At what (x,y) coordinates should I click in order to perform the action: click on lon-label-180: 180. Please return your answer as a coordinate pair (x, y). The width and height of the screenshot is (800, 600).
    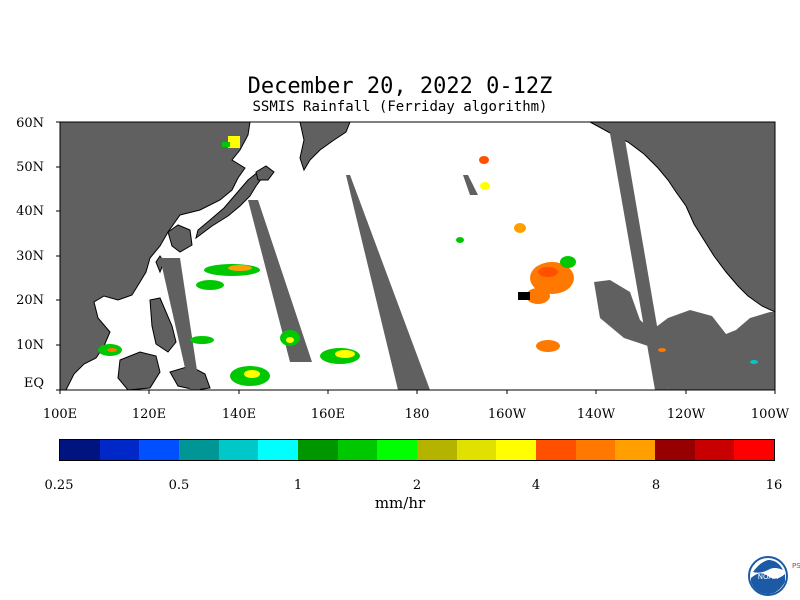
    Looking at the image, I should click on (417, 414).